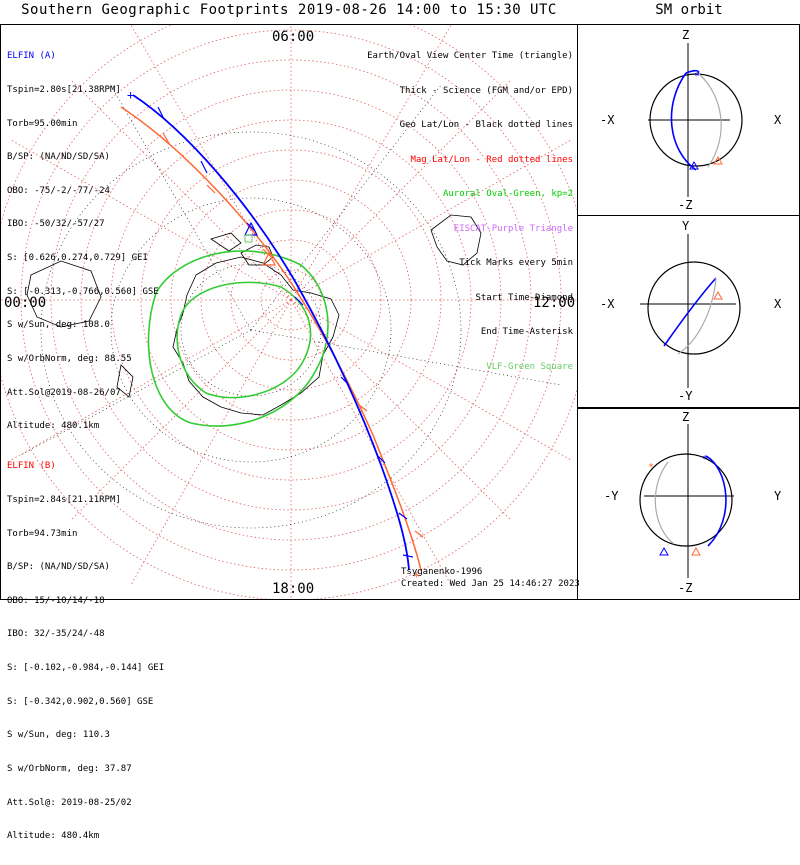 The width and height of the screenshot is (800, 865). Describe the element at coordinates (42, 533) in the screenshot. I see `elfin-b-line: Torb=94.73min` at that location.